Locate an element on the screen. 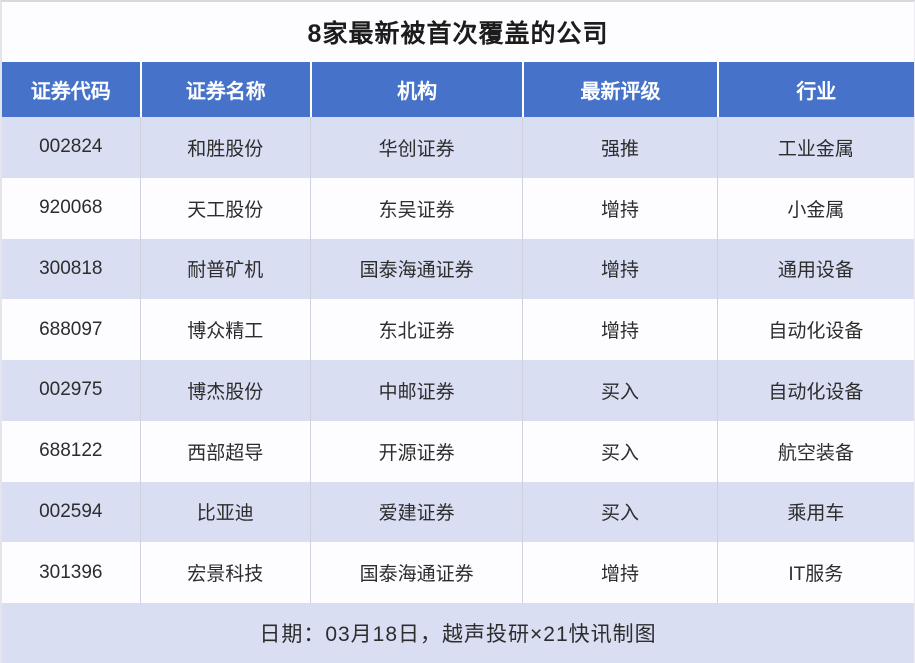 The height and width of the screenshot is (663, 915). table-cell: 002975 is located at coordinates (71, 390).